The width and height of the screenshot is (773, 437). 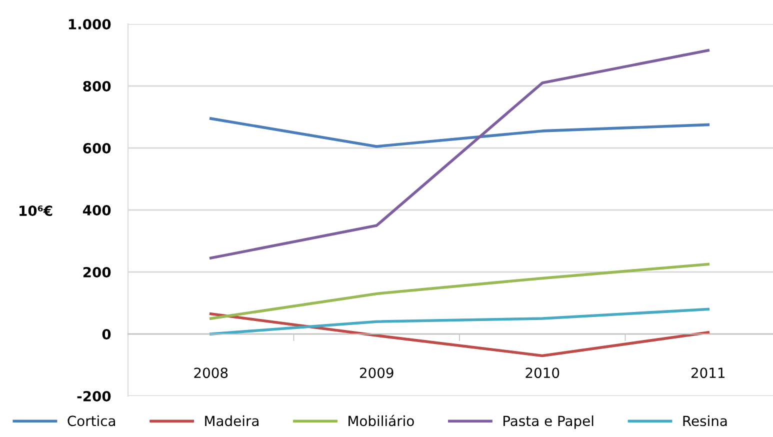 I want to click on y-tick-label: 1.000, so click(x=89, y=24).